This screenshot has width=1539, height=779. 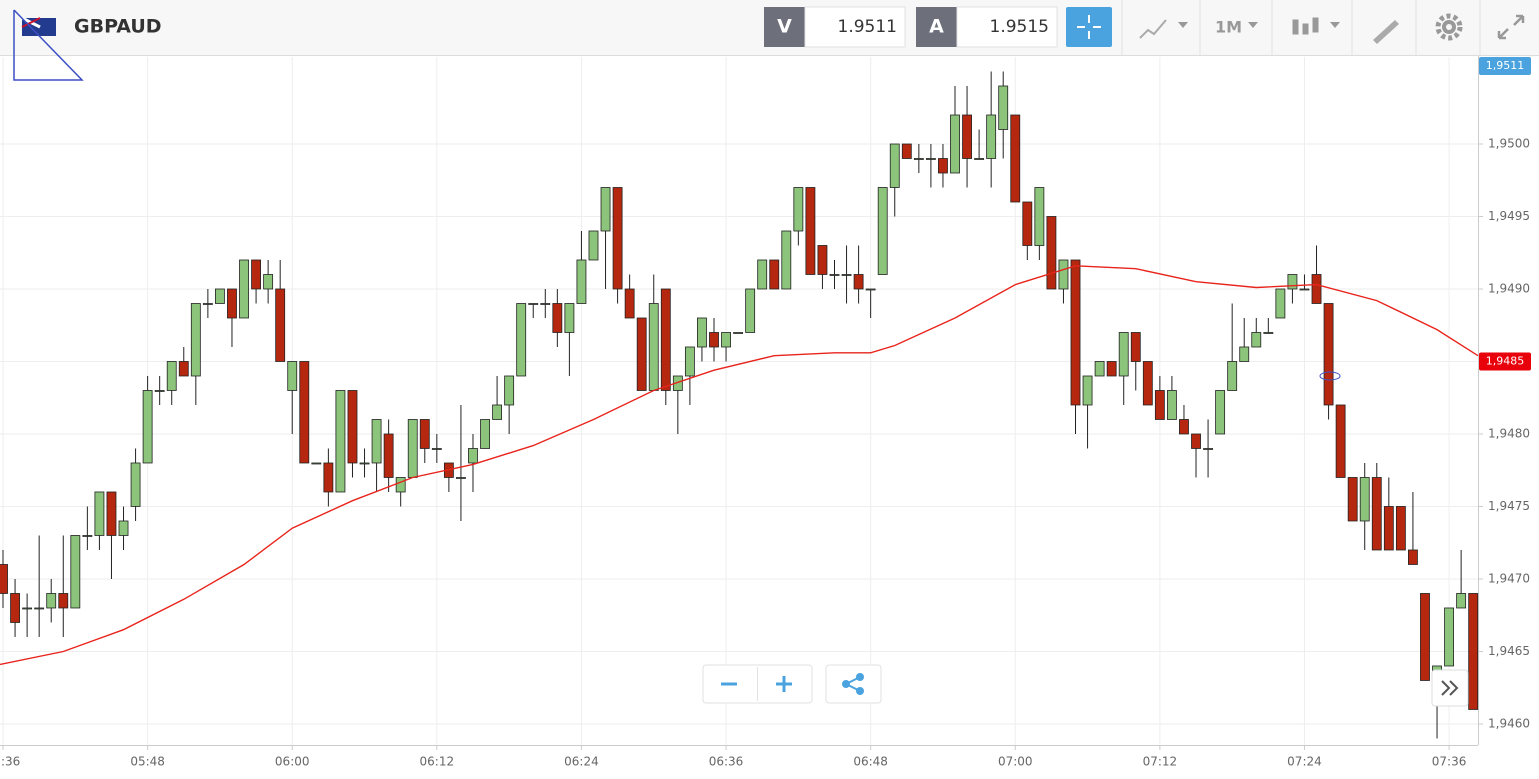 What do you see at coordinates (853, 684) in the screenshot?
I see `share-button` at bounding box center [853, 684].